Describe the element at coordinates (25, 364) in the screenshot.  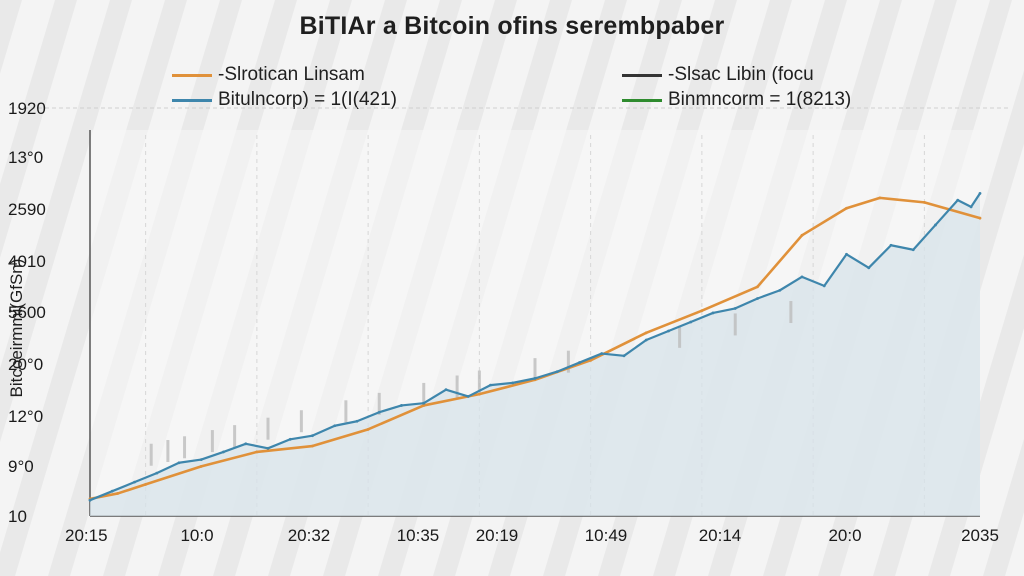
I see `y-tick-label-6: 20°0` at that location.